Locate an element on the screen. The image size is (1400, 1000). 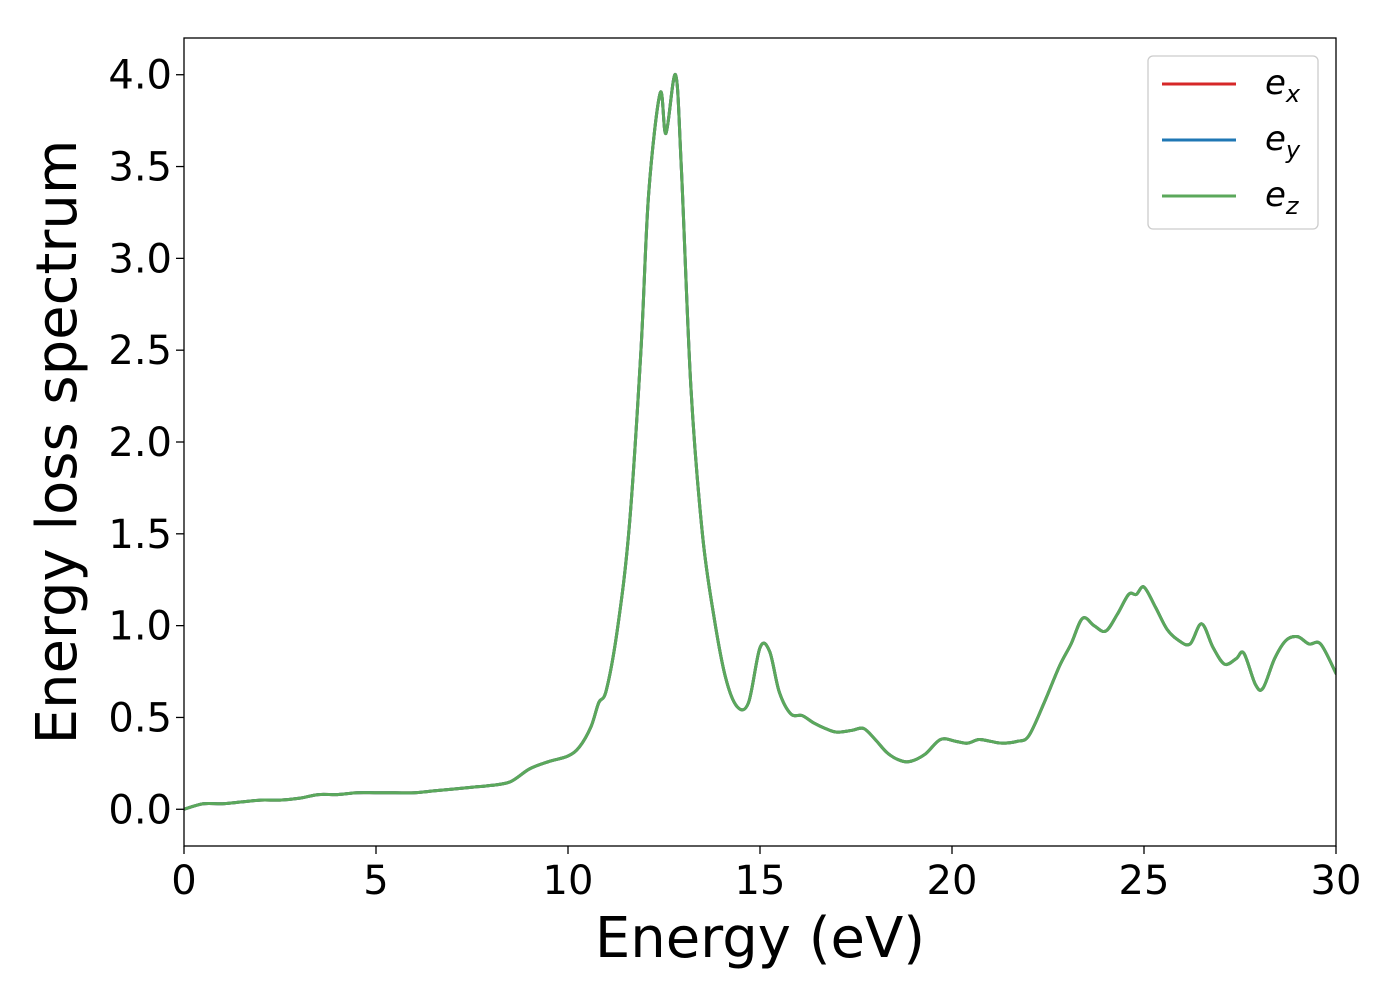
legend-label-e-y: ey is located at coordinates (1283, 141).